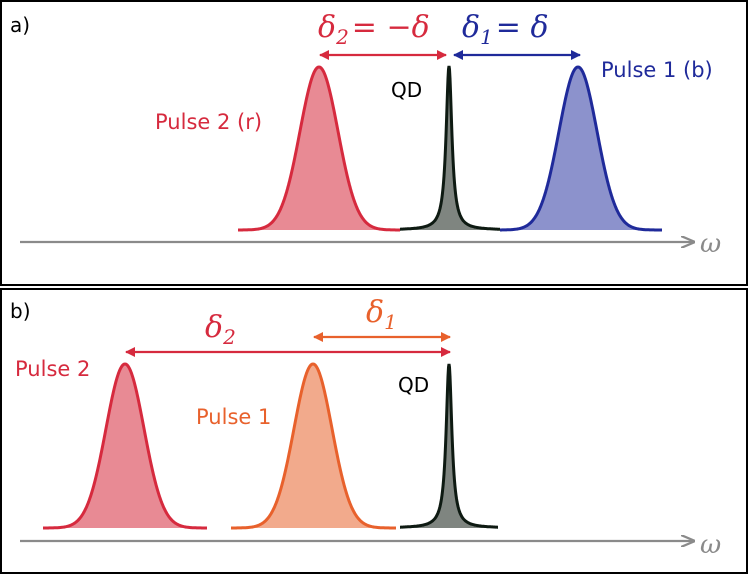 This screenshot has height=574, width=748. Describe the element at coordinates (657, 70) in the screenshot. I see `panel-a-pulse1-label: Pulse 1 (b)` at that location.